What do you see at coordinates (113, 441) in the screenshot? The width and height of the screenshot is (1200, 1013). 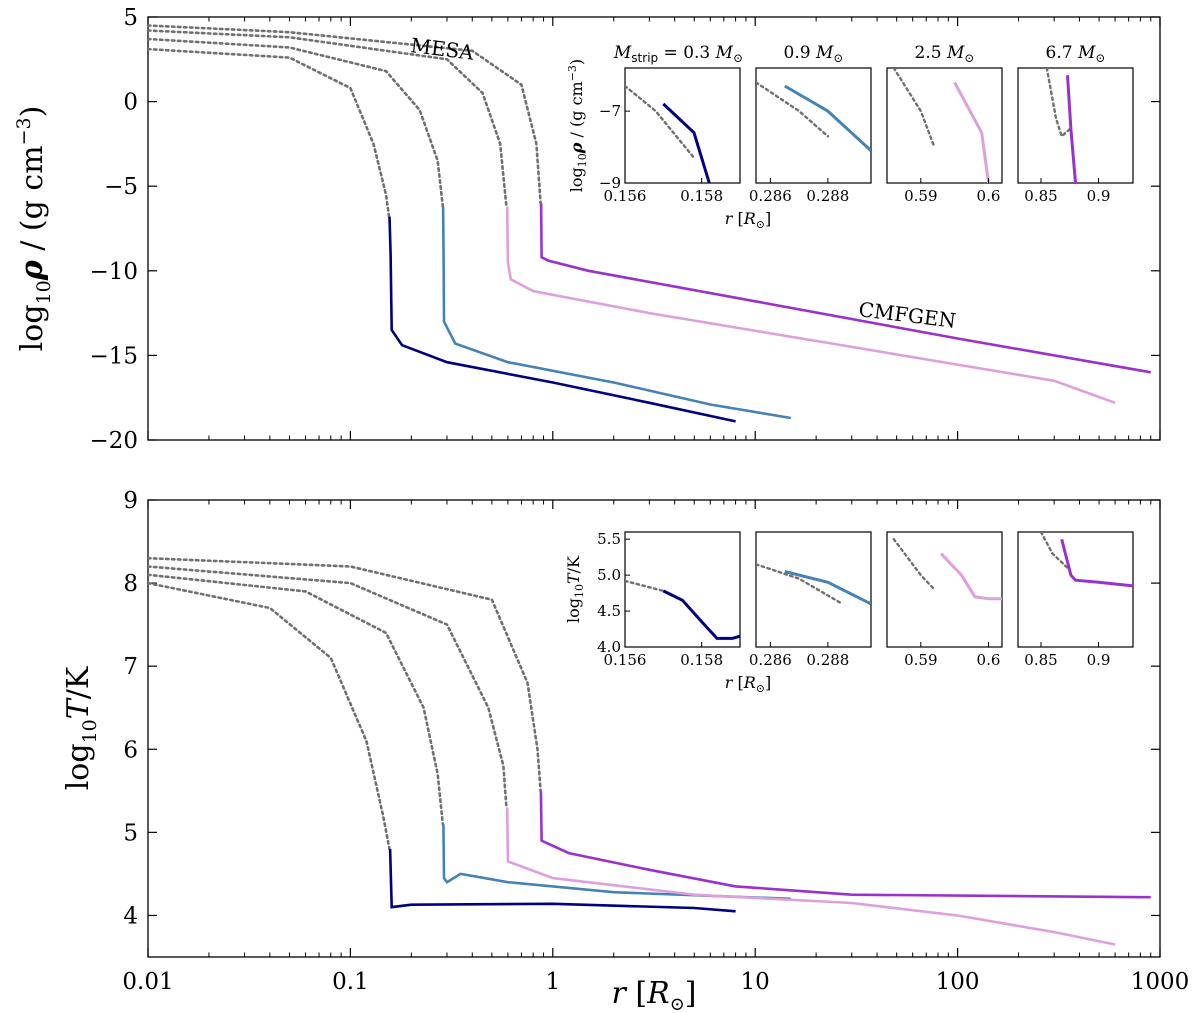 I see `y-tick-label: −20` at bounding box center [113, 441].